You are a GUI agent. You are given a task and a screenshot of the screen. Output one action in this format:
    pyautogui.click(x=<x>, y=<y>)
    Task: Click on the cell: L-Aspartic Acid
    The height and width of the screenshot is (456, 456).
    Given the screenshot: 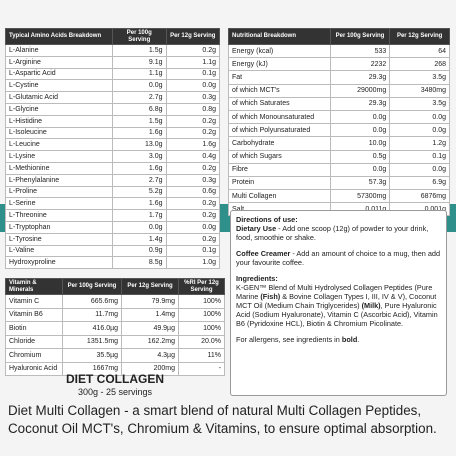 What is the action you would take?
    pyautogui.click(x=59, y=74)
    